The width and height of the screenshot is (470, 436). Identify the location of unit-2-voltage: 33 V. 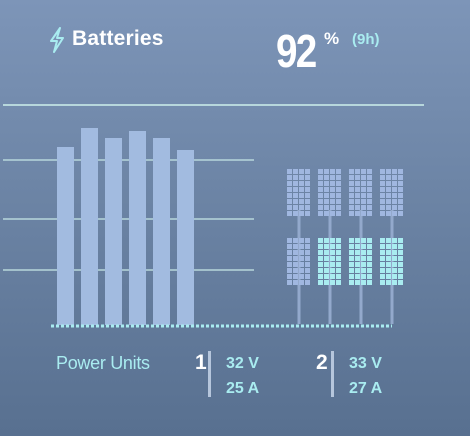
(365, 363).